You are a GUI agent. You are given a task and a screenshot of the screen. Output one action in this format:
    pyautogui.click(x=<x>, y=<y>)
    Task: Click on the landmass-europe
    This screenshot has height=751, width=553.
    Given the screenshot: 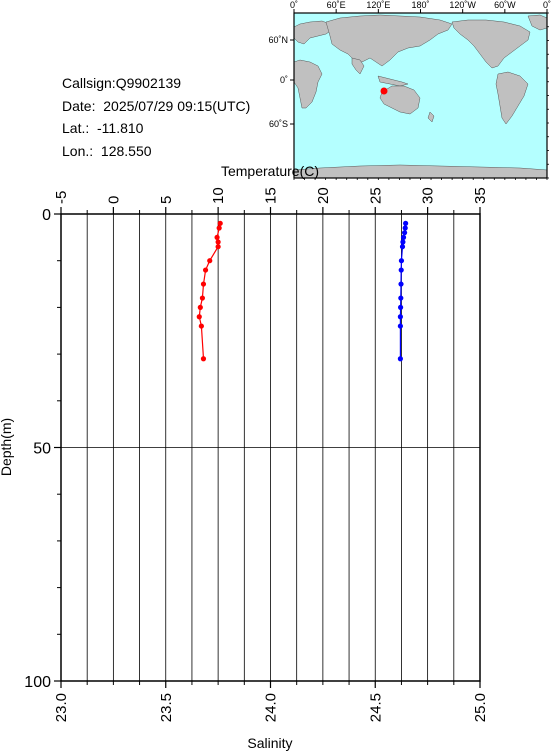 What is the action you would take?
    pyautogui.click(x=313, y=32)
    